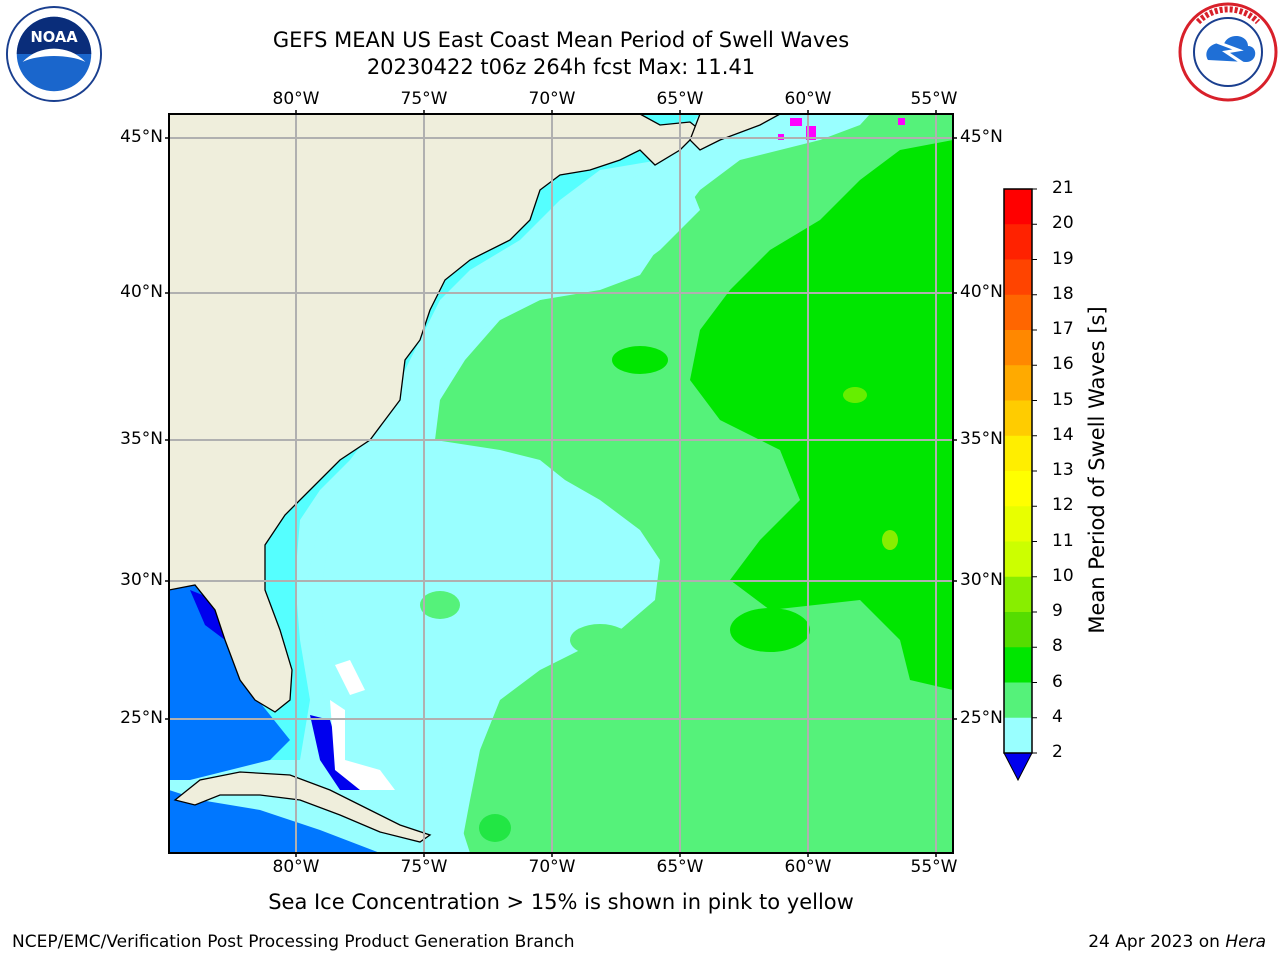 The image size is (1280, 960). What do you see at coordinates (1245, 942) in the screenshot?
I see `credit-host: Hera` at bounding box center [1245, 942].